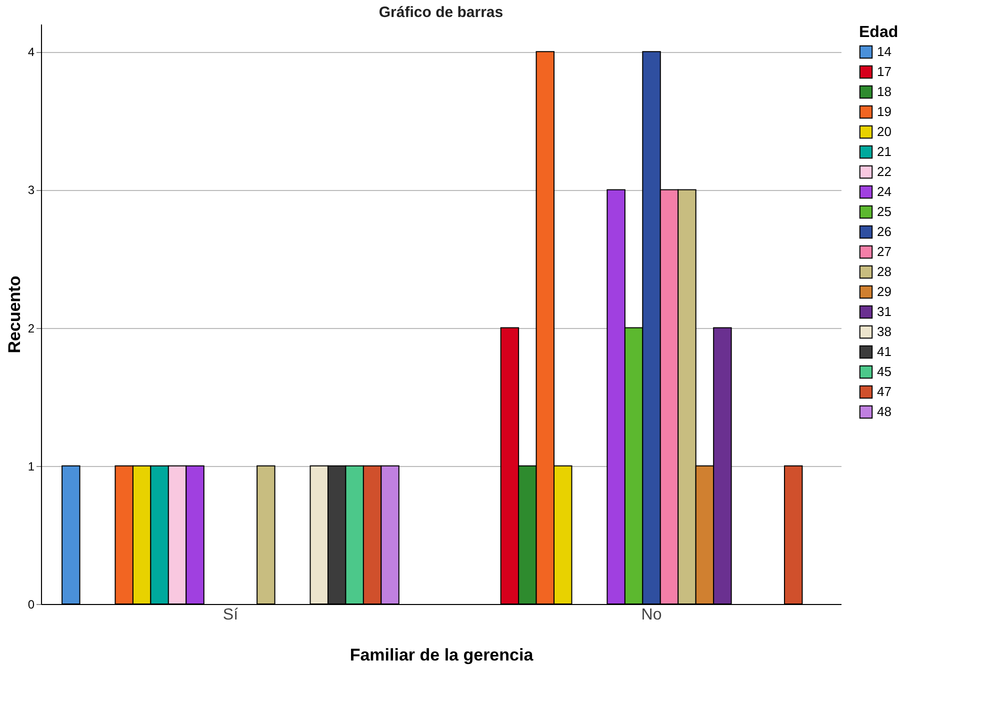 This screenshot has height=707, width=995. I want to click on chart-title: Gráfico de barras, so click(441, 12).